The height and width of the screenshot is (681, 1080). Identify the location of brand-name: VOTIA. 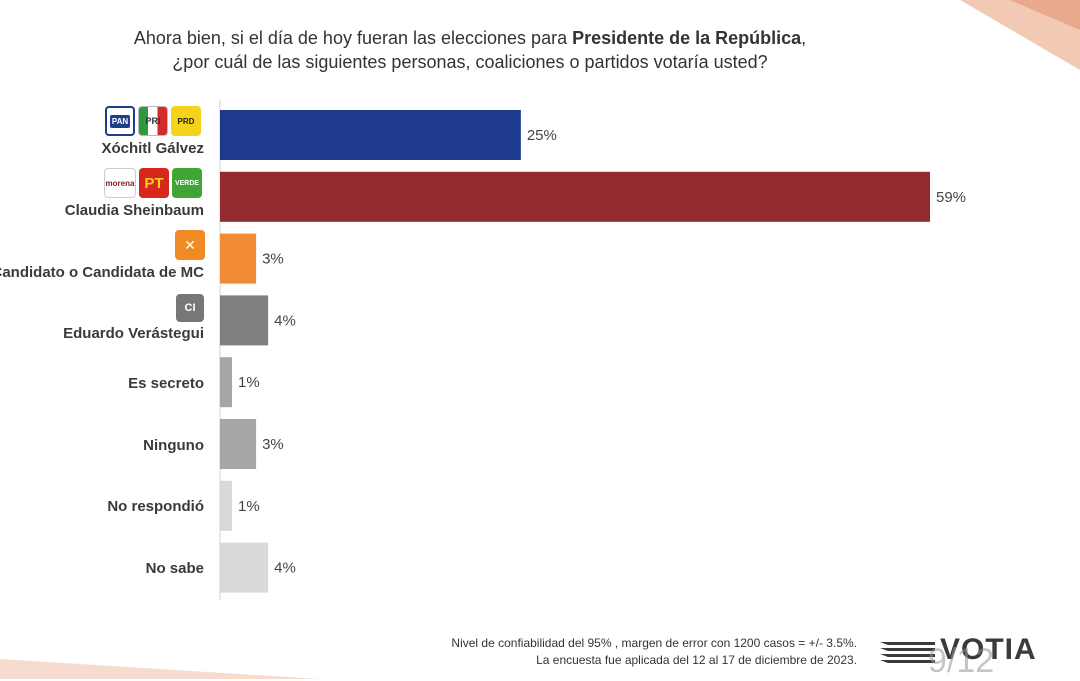
(988, 649).